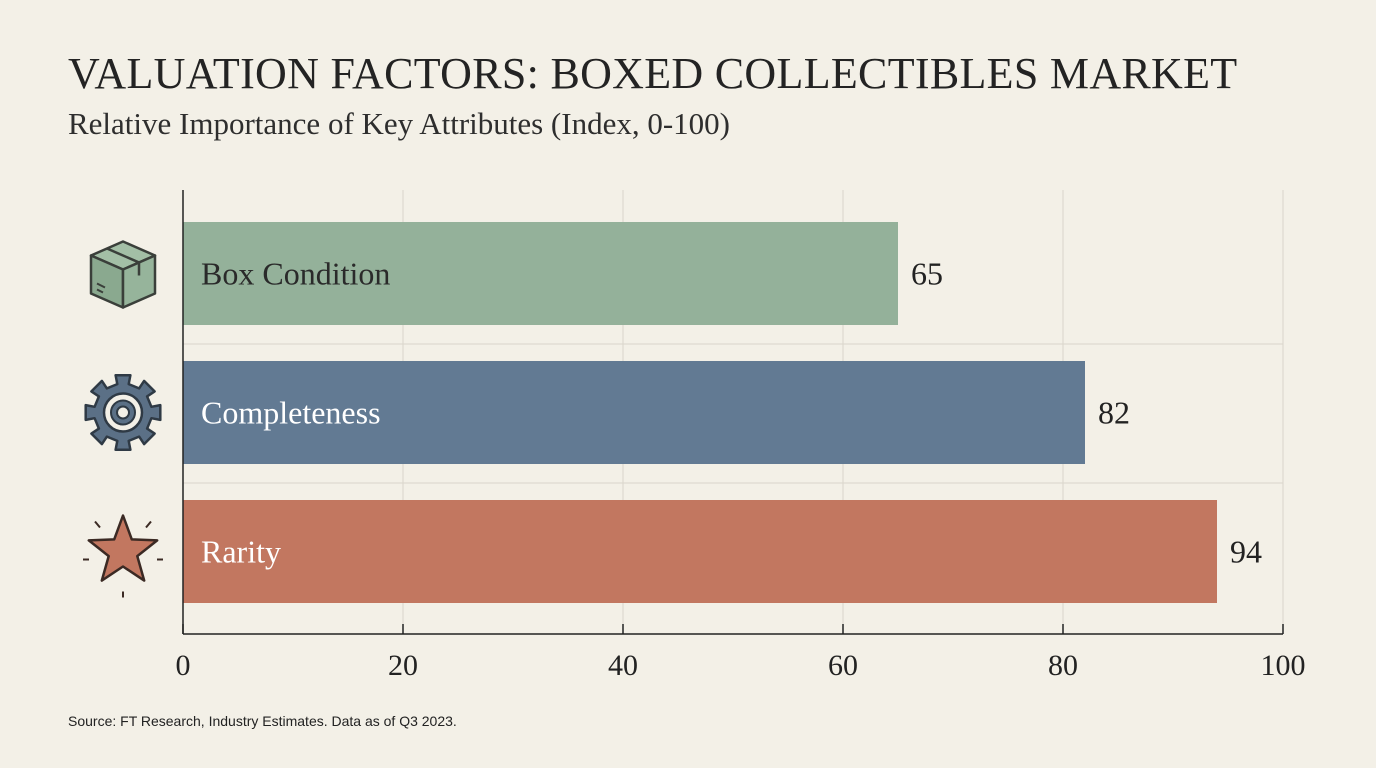  I want to click on bar-label: Box Condition, so click(295, 274).